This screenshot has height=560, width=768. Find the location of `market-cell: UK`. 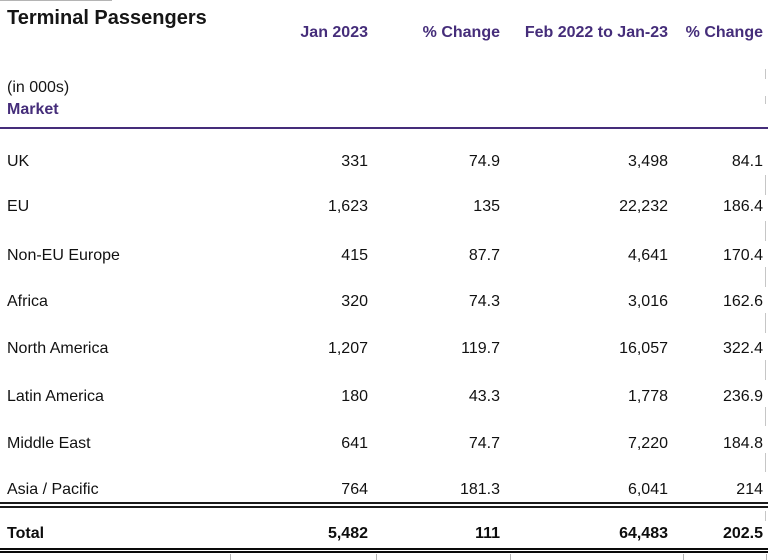

market-cell: UK is located at coordinates (18, 161).